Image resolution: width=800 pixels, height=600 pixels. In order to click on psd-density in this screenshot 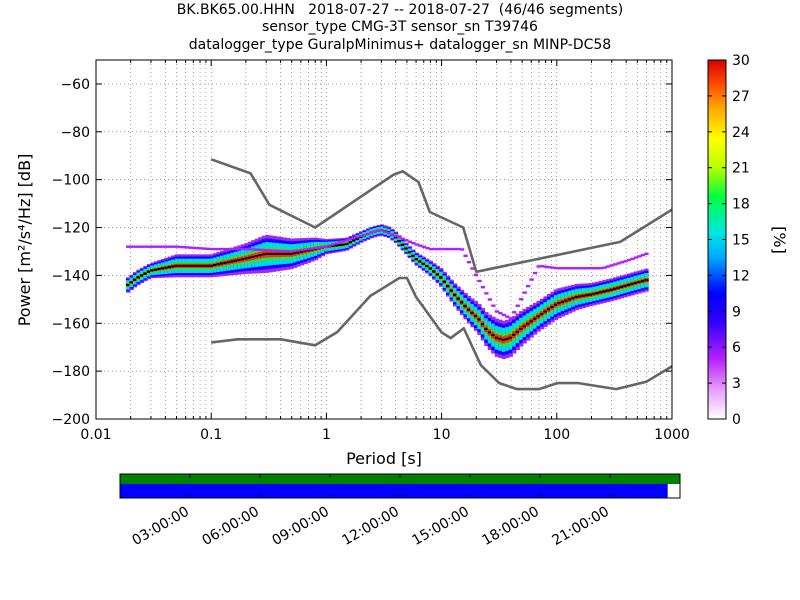, I will do `click(387, 292)`.